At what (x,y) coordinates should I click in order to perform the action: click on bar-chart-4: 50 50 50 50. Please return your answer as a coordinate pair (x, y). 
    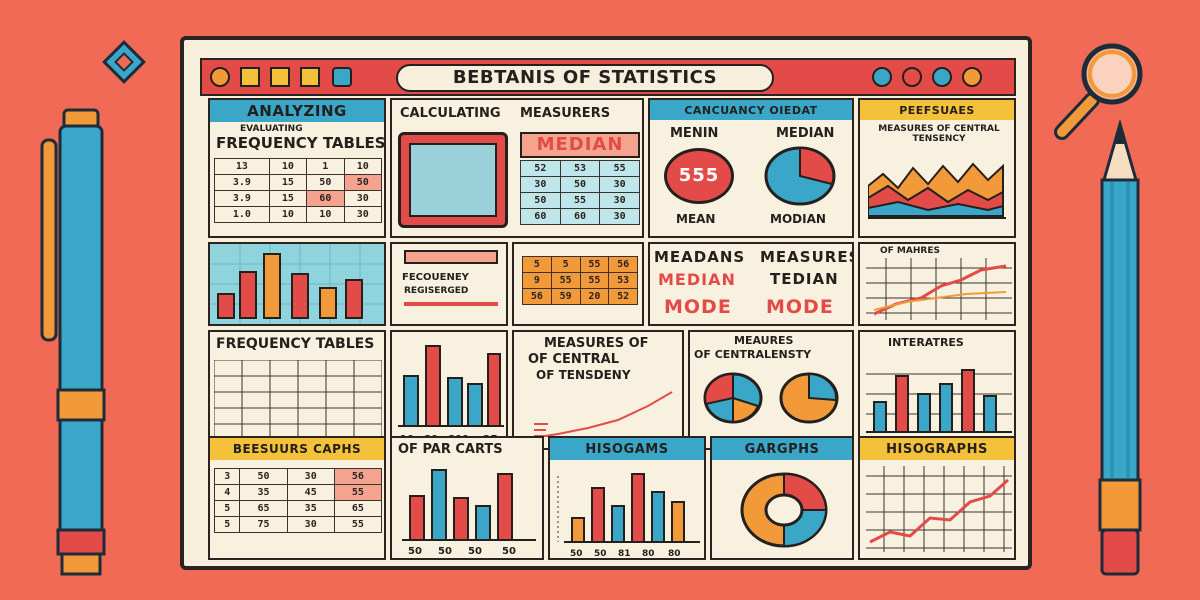
    Looking at the image, I should click on (469, 513).